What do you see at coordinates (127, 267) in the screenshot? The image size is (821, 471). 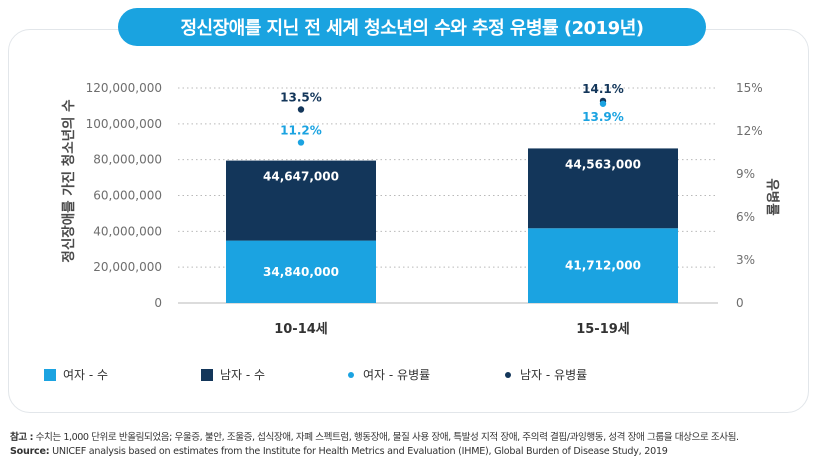 I see `y-tick-label: 20,000,000` at bounding box center [127, 267].